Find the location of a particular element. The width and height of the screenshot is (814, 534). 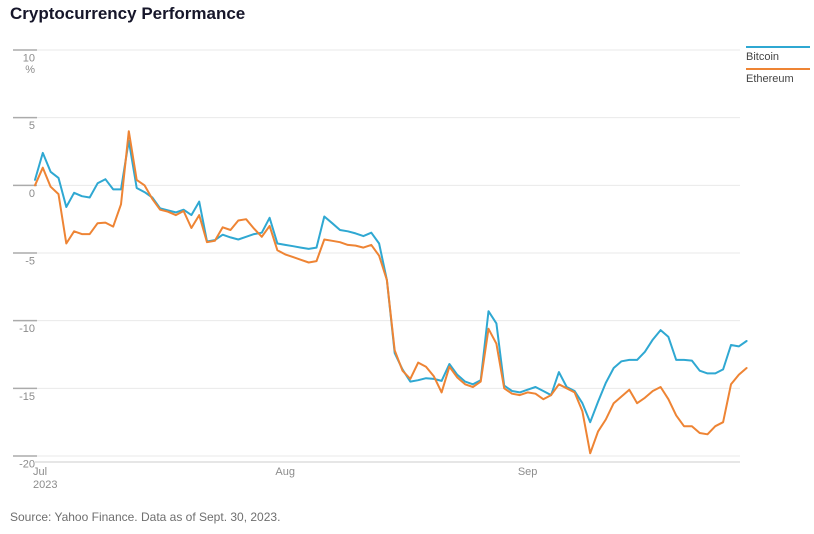

y-tick-label-5: 5 is located at coordinates (32, 126).